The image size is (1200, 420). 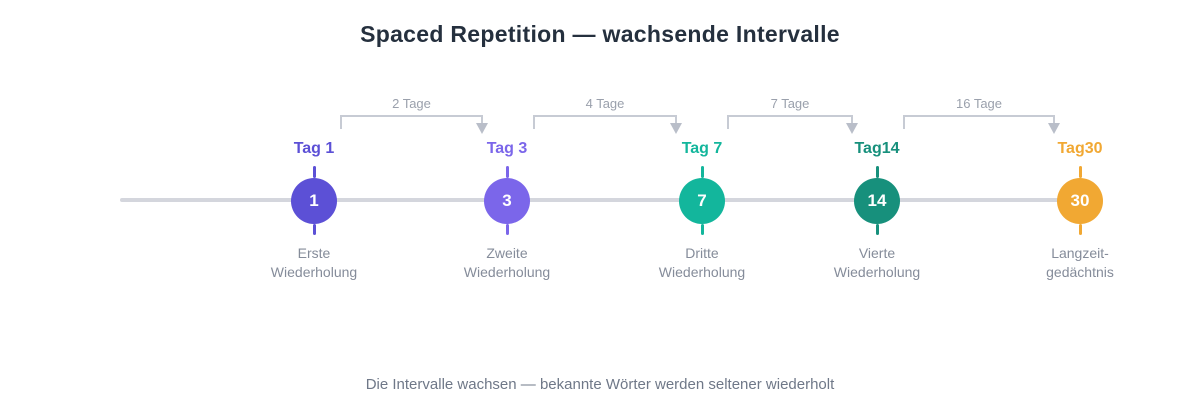 What do you see at coordinates (1080, 253) in the screenshot?
I see `description-line: Langzeit-` at bounding box center [1080, 253].